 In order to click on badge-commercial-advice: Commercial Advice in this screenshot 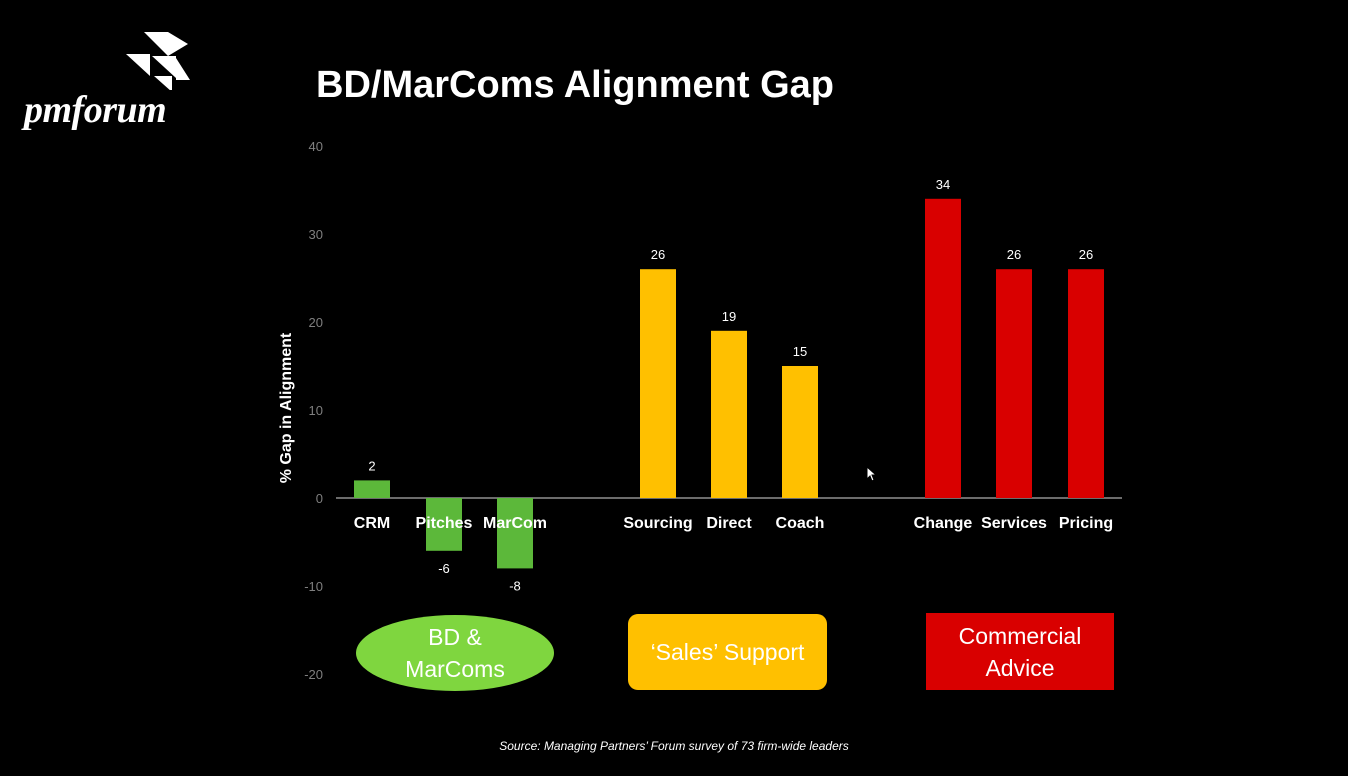, I will do `click(1020, 651)`.